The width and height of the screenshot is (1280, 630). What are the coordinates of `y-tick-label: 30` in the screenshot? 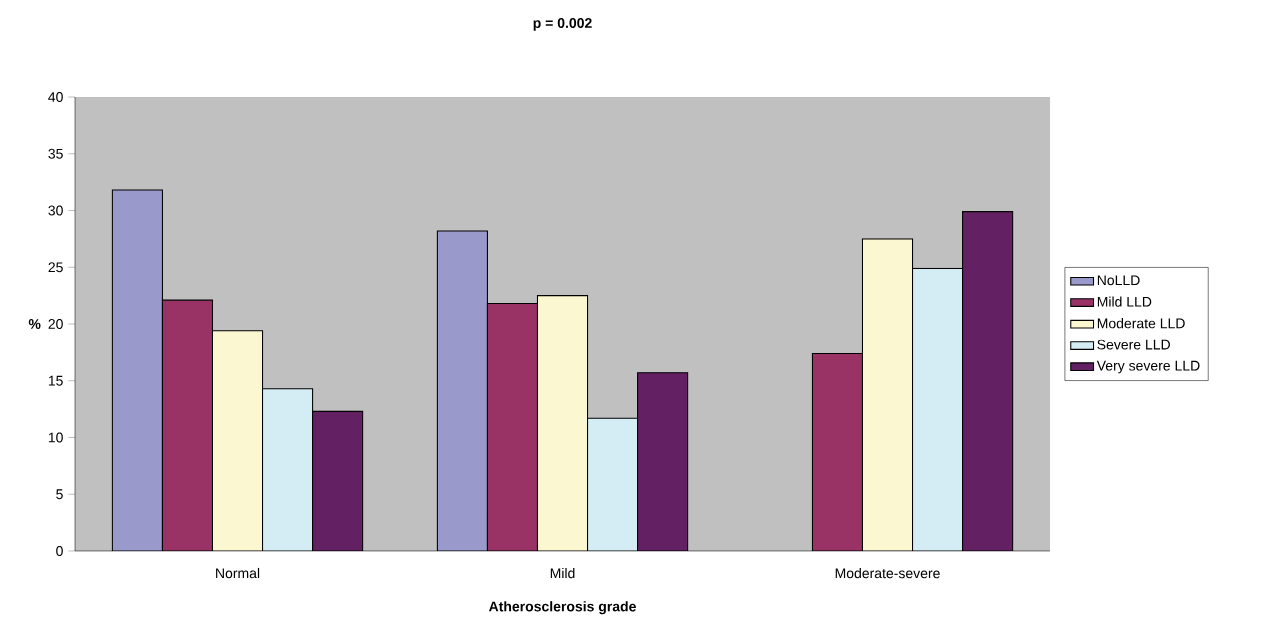 It's located at (55, 210).